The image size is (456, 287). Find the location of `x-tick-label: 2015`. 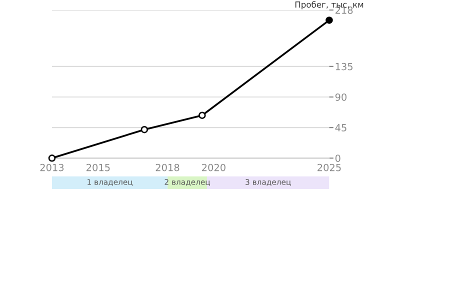

x-tick-label: 2015 is located at coordinates (98, 168).